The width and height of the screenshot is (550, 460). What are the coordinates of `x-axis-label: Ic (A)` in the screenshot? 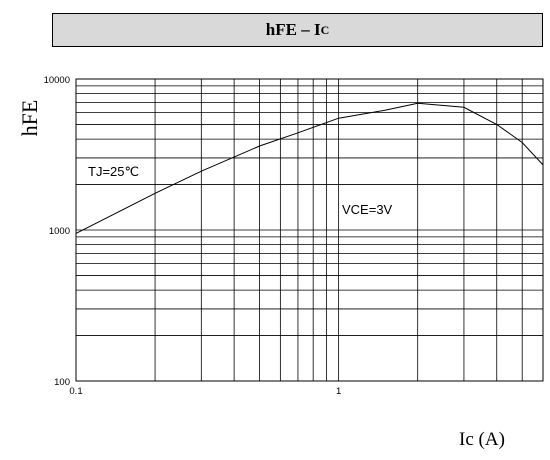 It's located at (482, 439).